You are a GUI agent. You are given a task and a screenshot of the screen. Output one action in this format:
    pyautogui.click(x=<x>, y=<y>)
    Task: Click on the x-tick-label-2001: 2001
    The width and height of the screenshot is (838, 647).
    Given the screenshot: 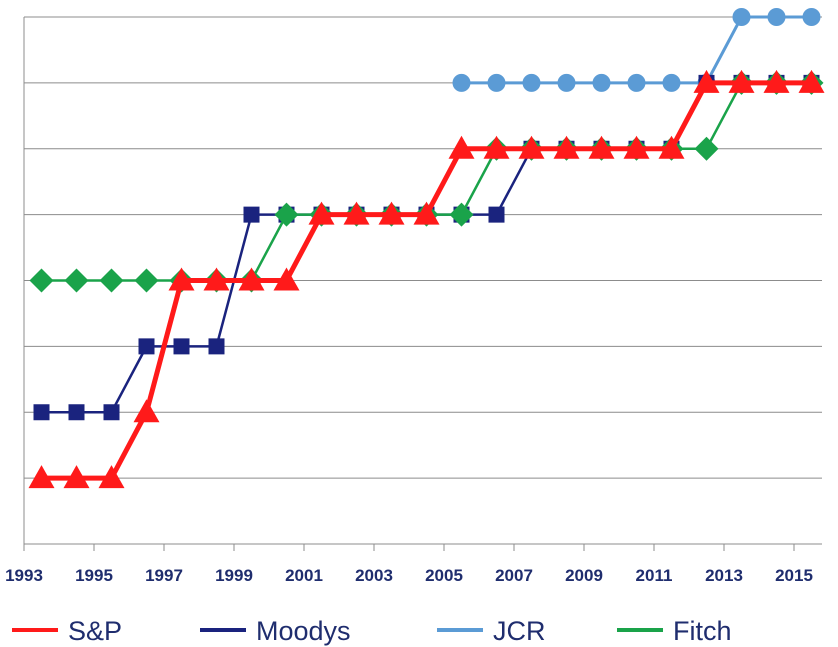 What is the action you would take?
    pyautogui.click(x=304, y=575)
    